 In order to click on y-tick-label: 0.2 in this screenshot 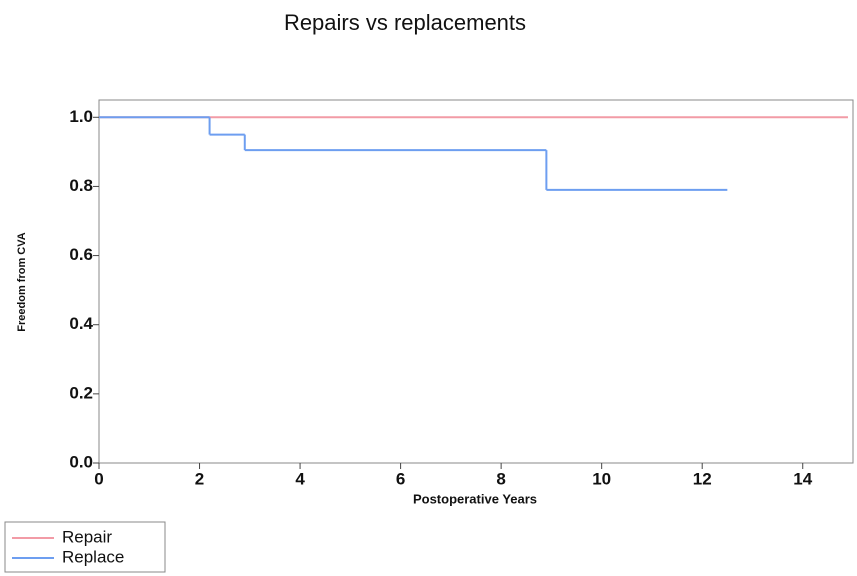, I will do `click(81, 392)`.